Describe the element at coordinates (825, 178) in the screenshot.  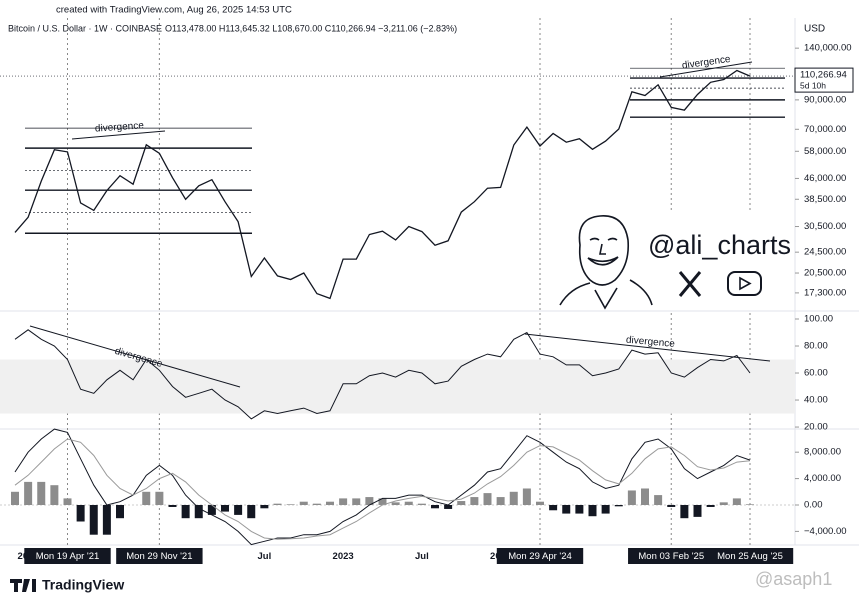
I see `y-tick-label: 46,000.00` at that location.